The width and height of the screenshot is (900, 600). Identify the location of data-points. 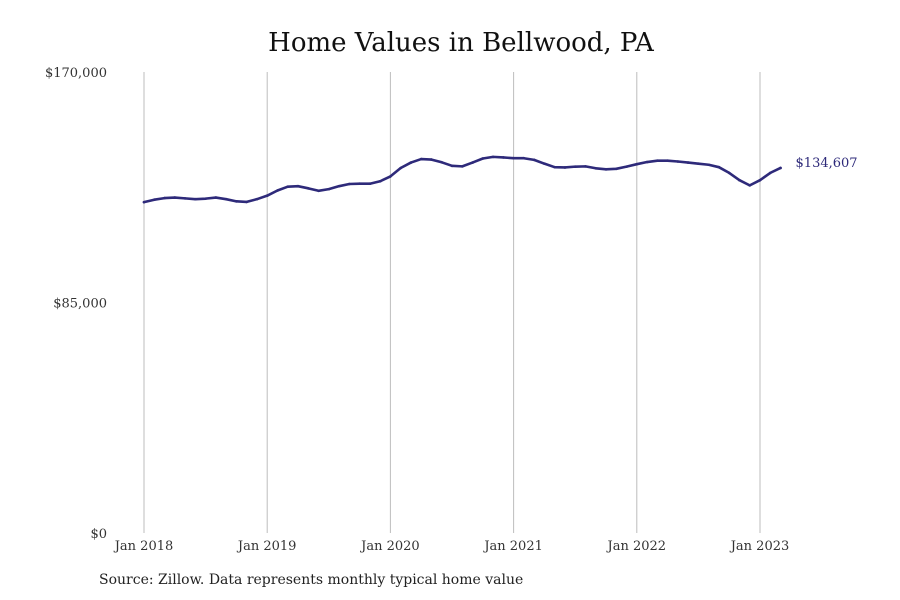
(462, 179).